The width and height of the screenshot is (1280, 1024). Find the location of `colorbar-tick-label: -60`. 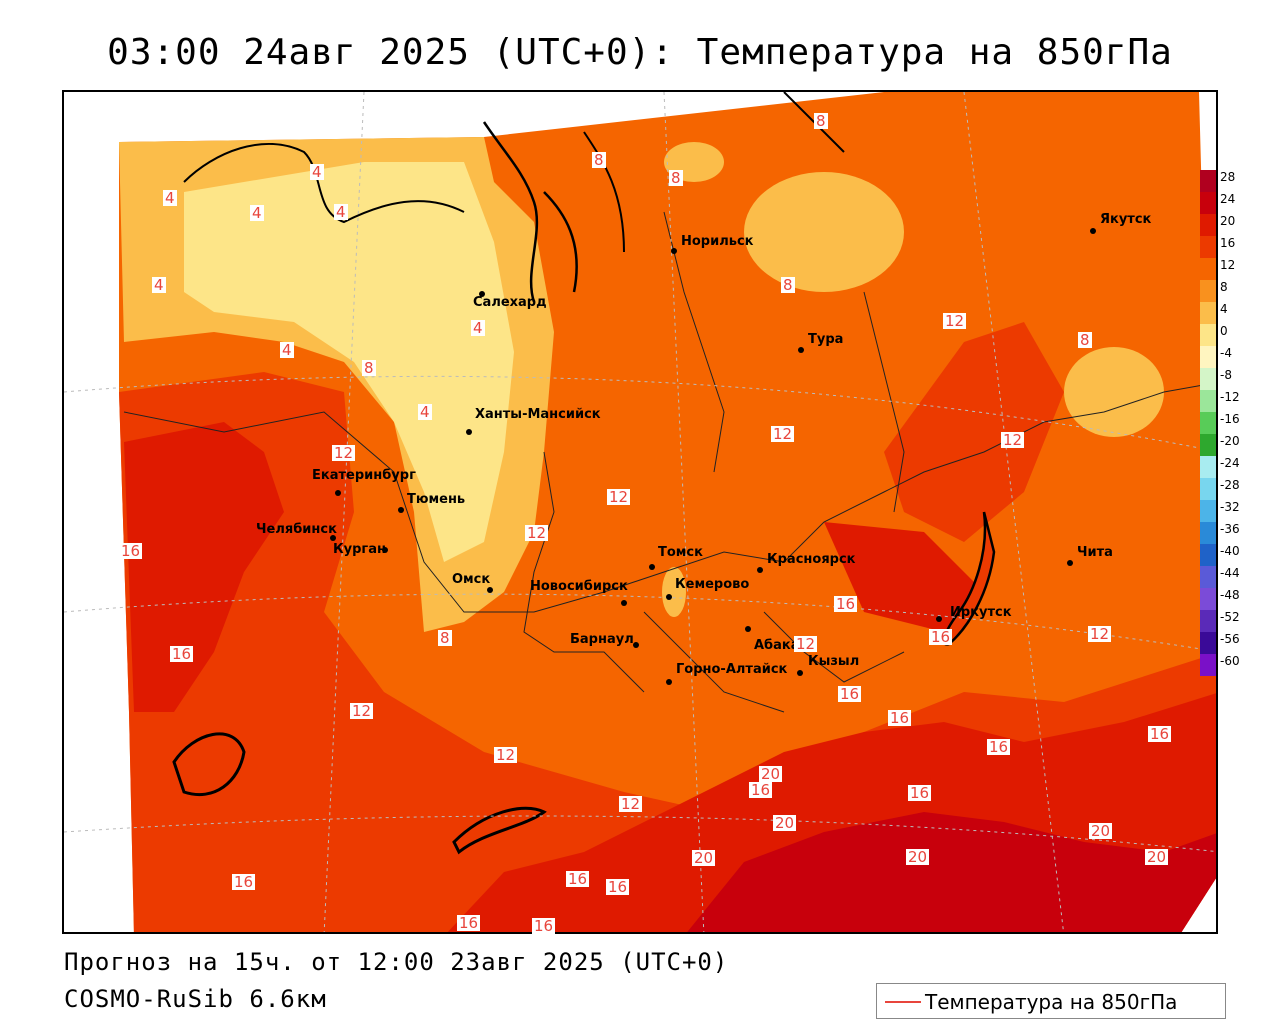

colorbar-tick-label: -60 is located at coordinates (1230, 661).